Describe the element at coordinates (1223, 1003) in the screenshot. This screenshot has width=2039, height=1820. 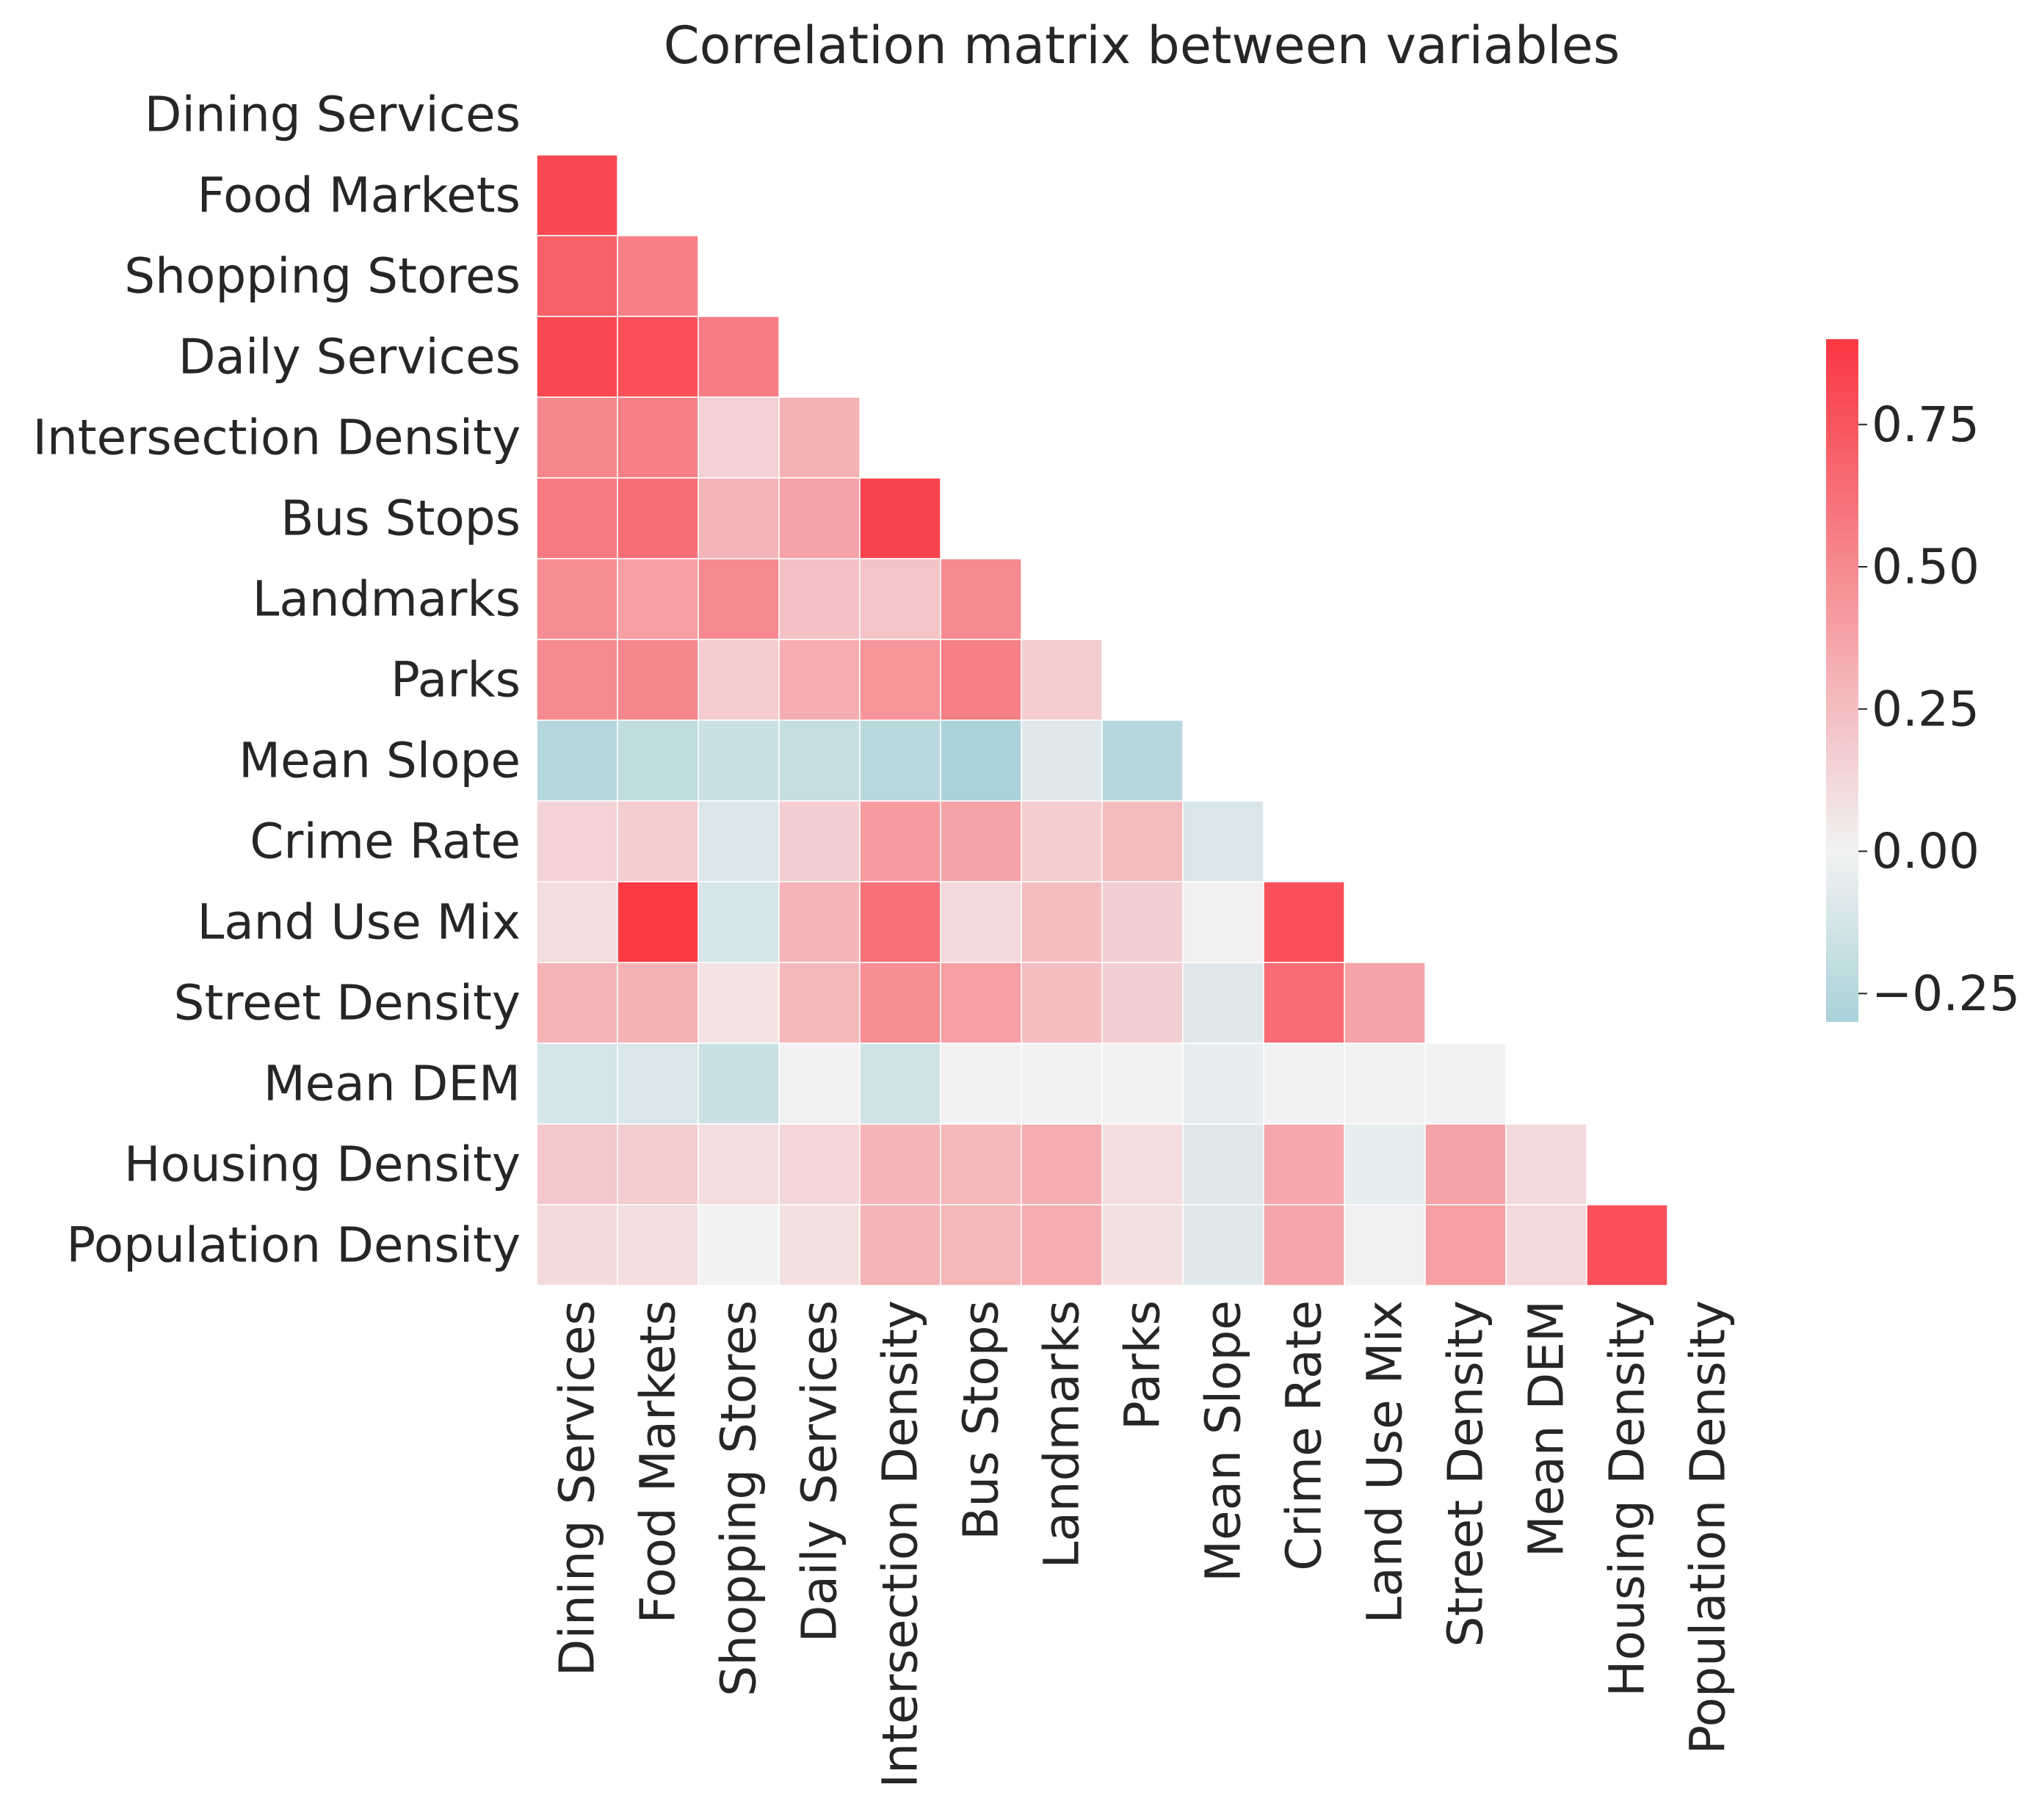
I see `cell-street-density-x-mean-slope` at that location.